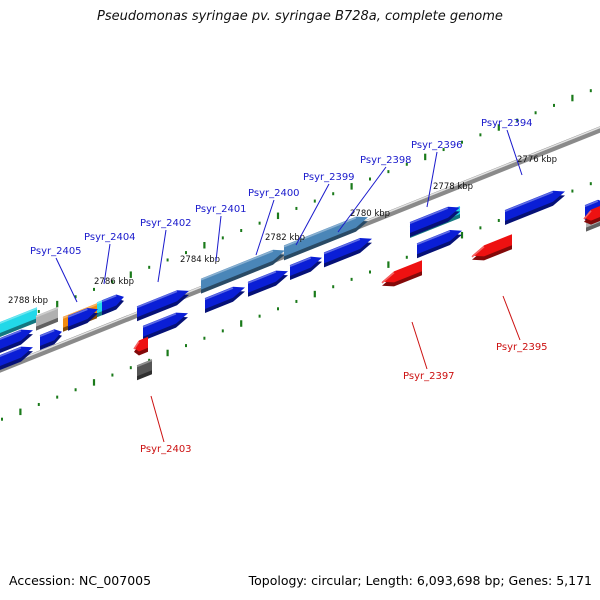  What do you see at coordinates (437, 145) in the screenshot?
I see `gene-label: Psyr_2396` at bounding box center [437, 145].